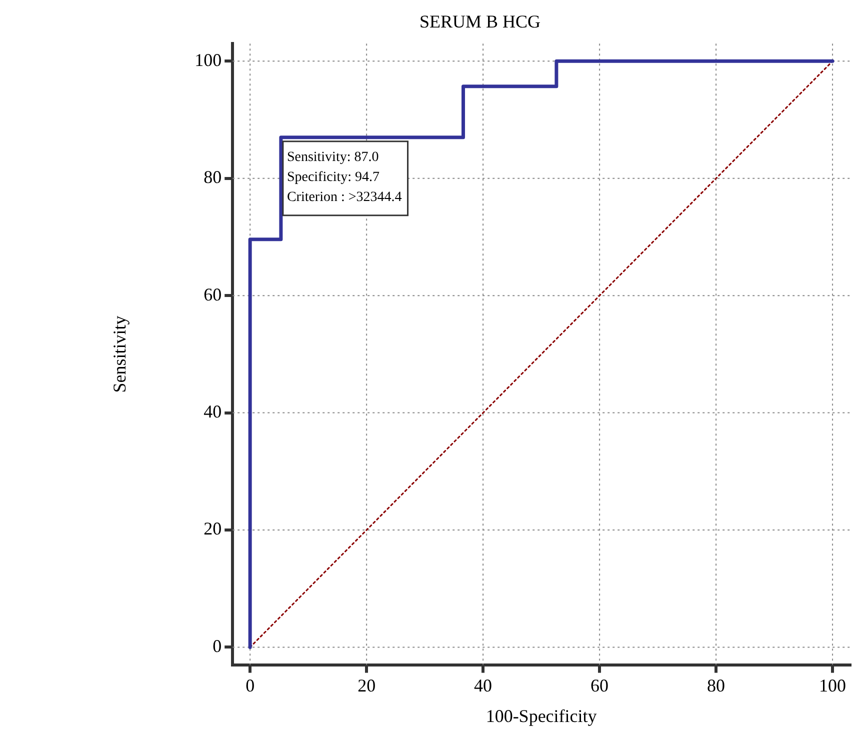 This screenshot has height=736, width=854. What do you see at coordinates (344, 178) in the screenshot?
I see `annotation: Sensitivity: 87.0 Specificity: 94.7 Criterion : >32344.4` at bounding box center [344, 178].